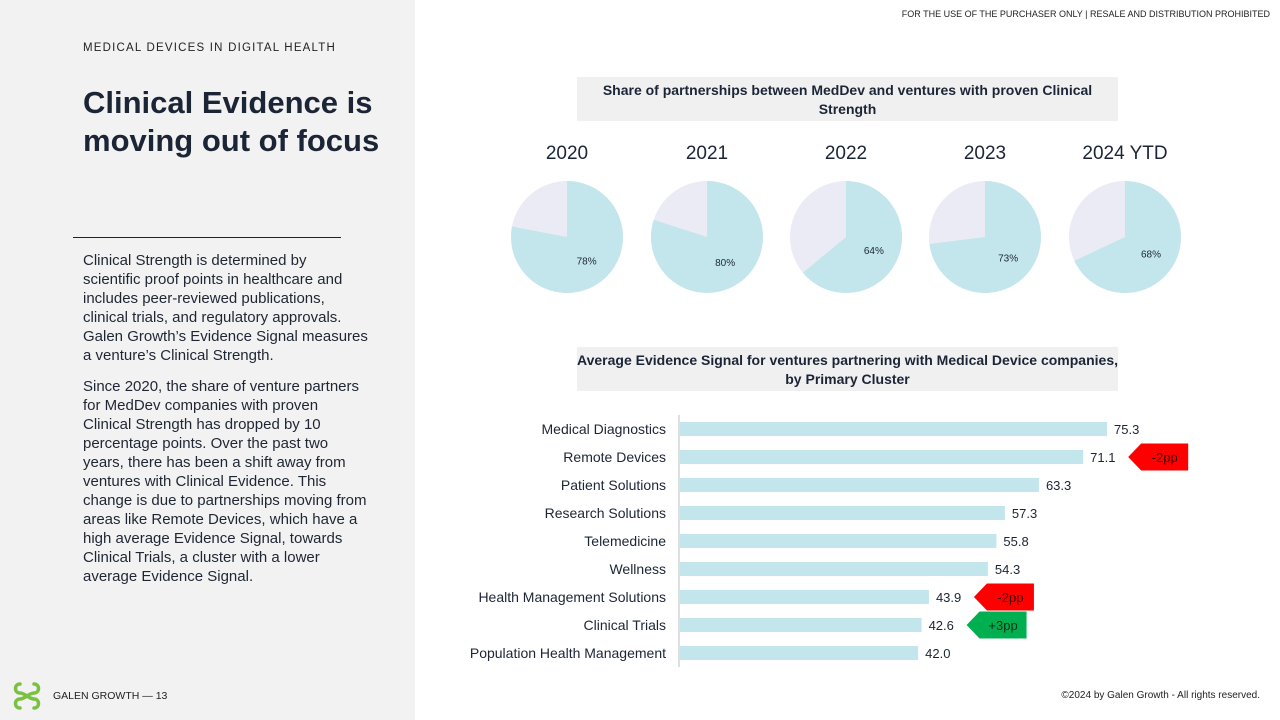 The width and height of the screenshot is (1280, 720). I want to click on pie-year-label: 2024 YTD, so click(1124, 153).